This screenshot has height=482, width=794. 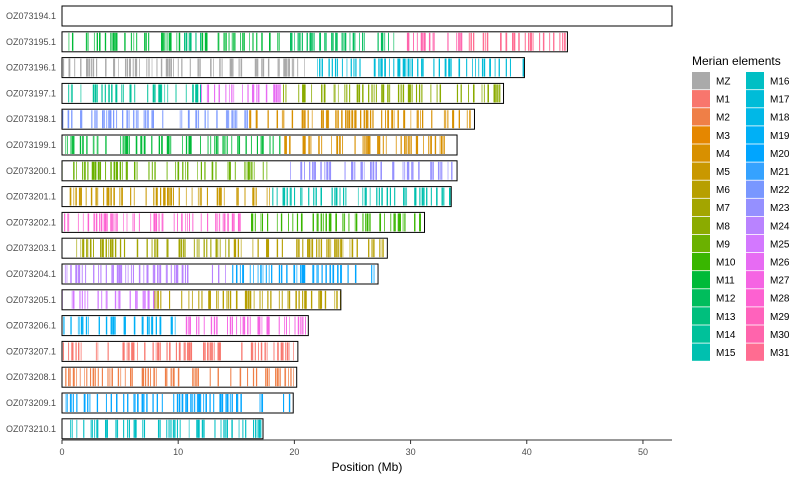 What do you see at coordinates (240, 119) in the screenshot?
I see `chromosome-row: OZ073198.1` at bounding box center [240, 119].